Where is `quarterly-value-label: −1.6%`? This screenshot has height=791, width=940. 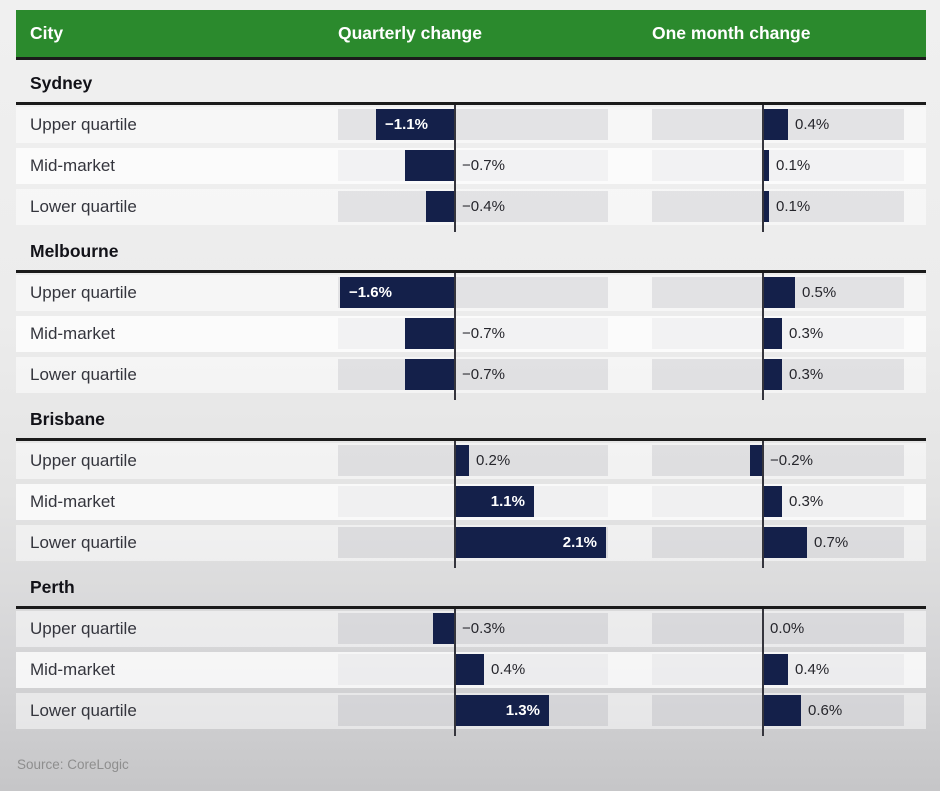
quarterly-value-label: −1.6% is located at coordinates (370, 292).